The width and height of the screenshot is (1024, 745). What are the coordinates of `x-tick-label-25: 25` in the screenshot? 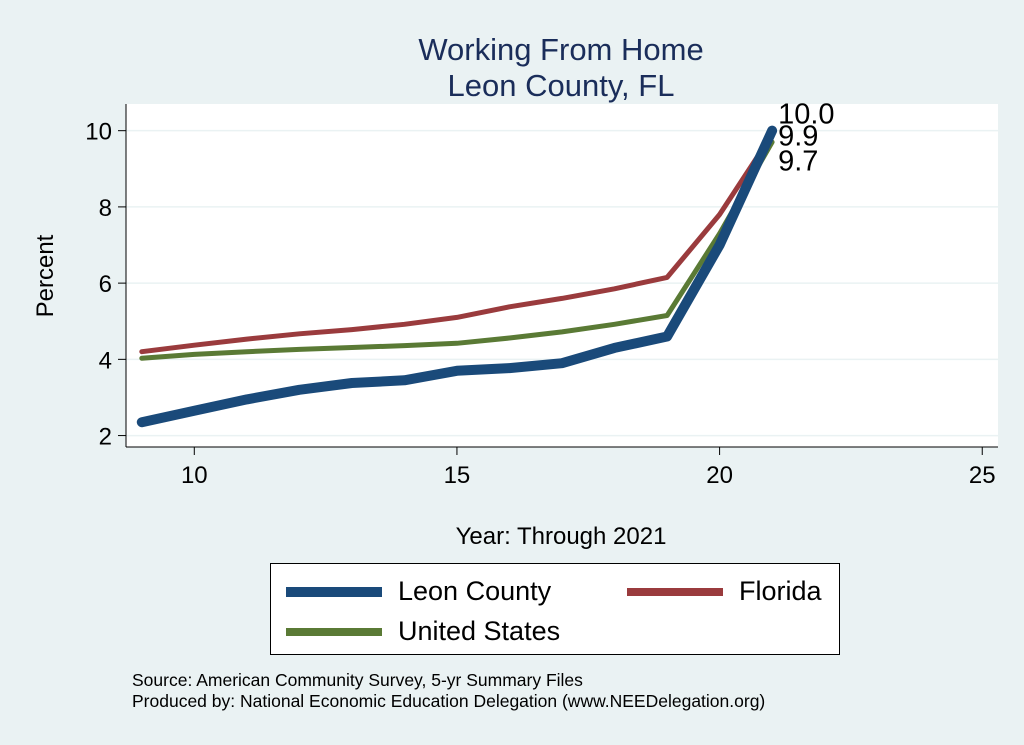 It's located at (982, 475).